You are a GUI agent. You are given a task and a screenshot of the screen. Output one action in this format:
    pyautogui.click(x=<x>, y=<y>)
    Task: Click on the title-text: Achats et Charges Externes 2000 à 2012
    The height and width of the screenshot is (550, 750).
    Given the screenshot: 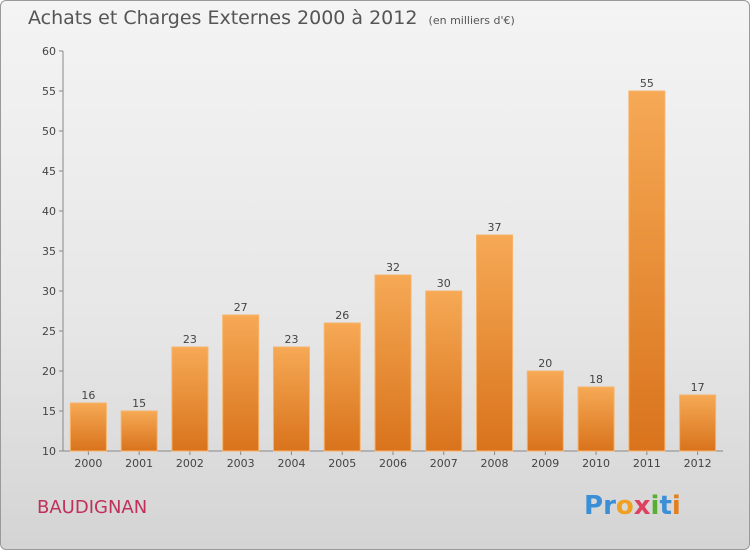 What is the action you would take?
    pyautogui.click(x=223, y=18)
    